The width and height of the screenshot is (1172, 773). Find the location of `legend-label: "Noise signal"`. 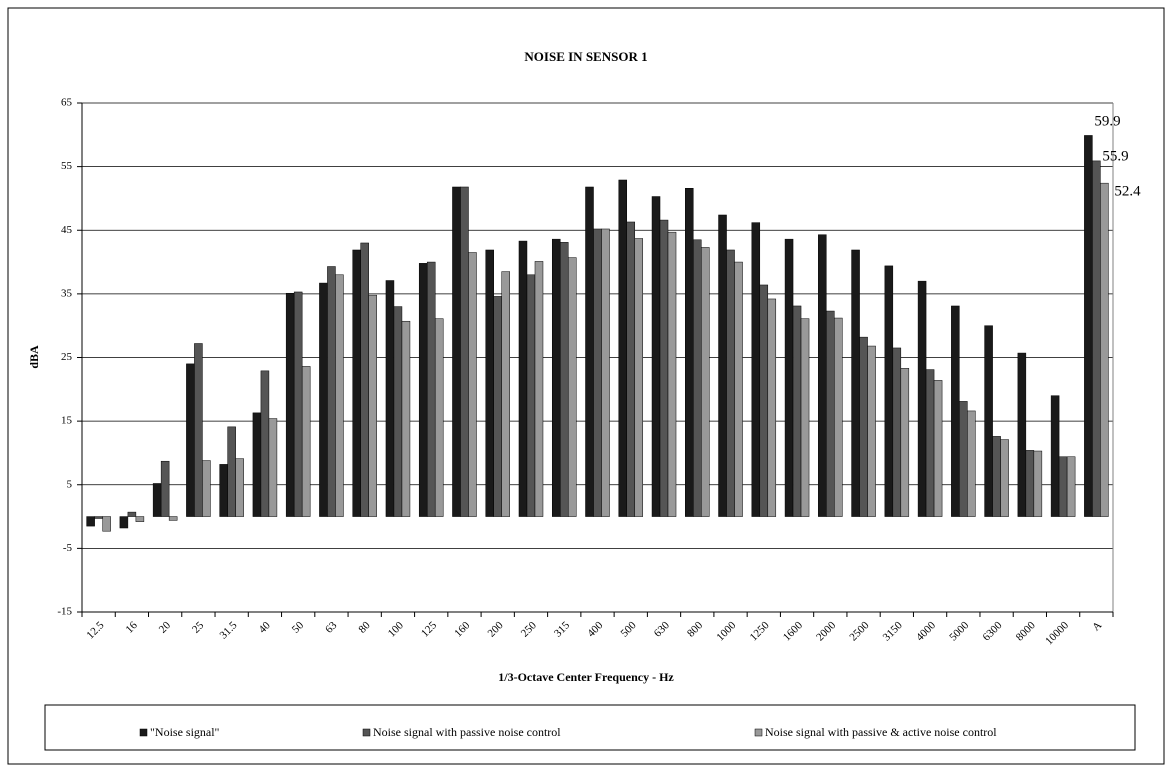

legend-label: "Noise signal" is located at coordinates (185, 732).